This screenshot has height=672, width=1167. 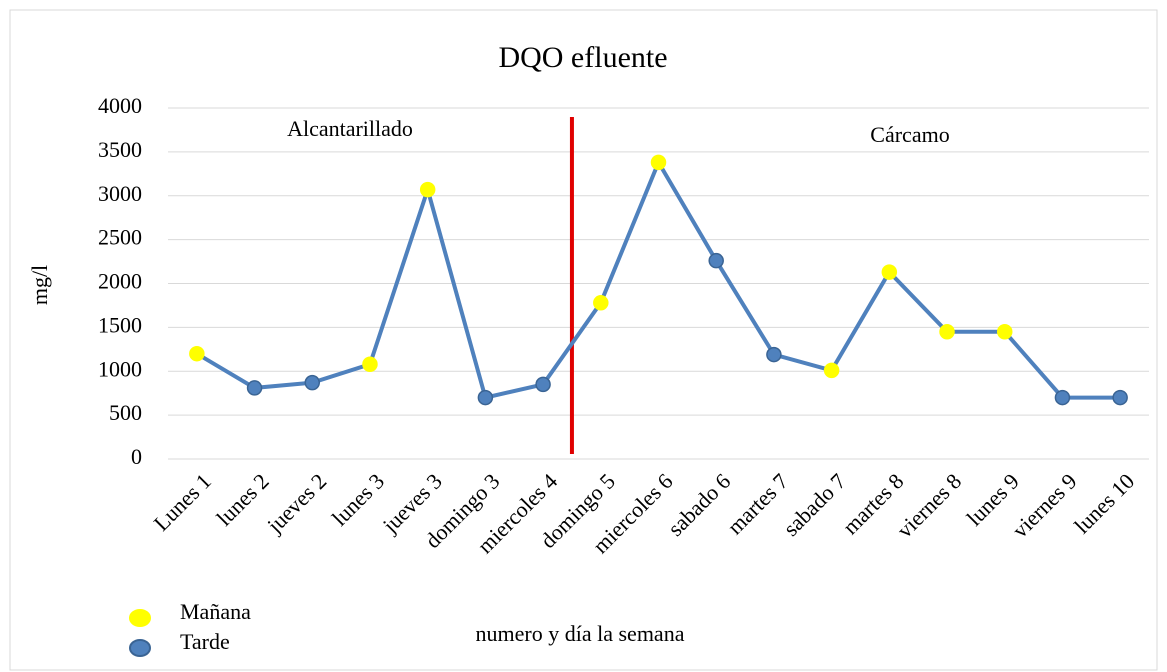 What do you see at coordinates (350, 128) in the screenshot?
I see `annotation: Alcantarillado` at bounding box center [350, 128].